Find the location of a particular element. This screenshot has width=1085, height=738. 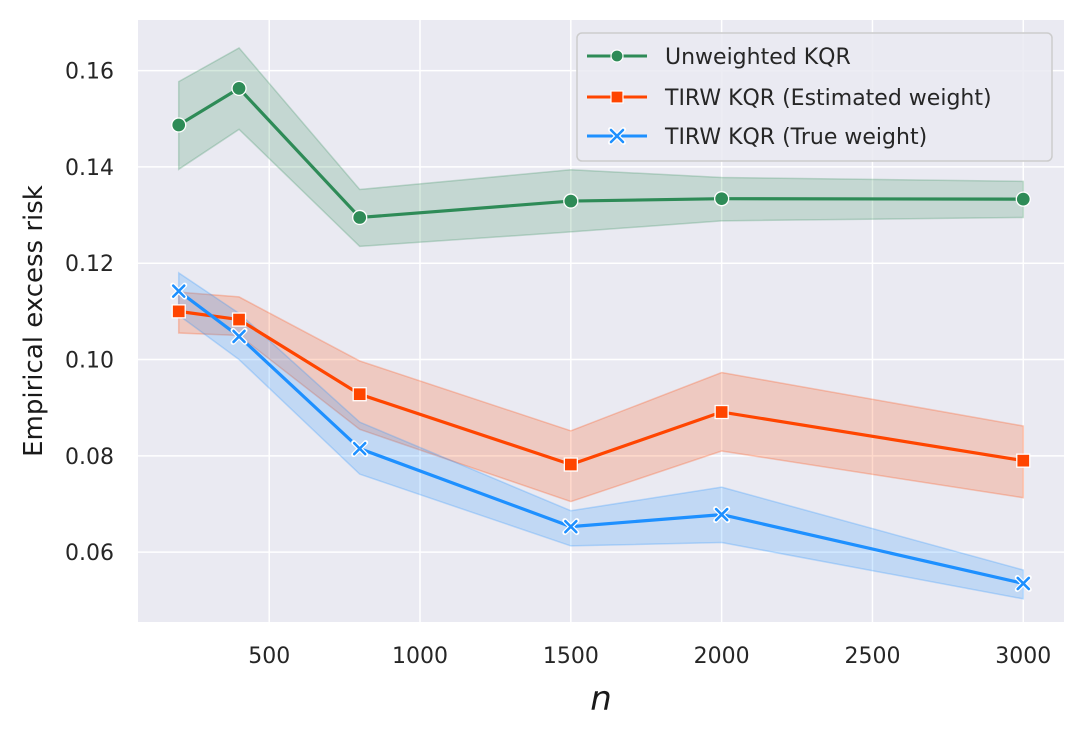

y-tick-label: 0.08 is located at coordinates (89, 457).